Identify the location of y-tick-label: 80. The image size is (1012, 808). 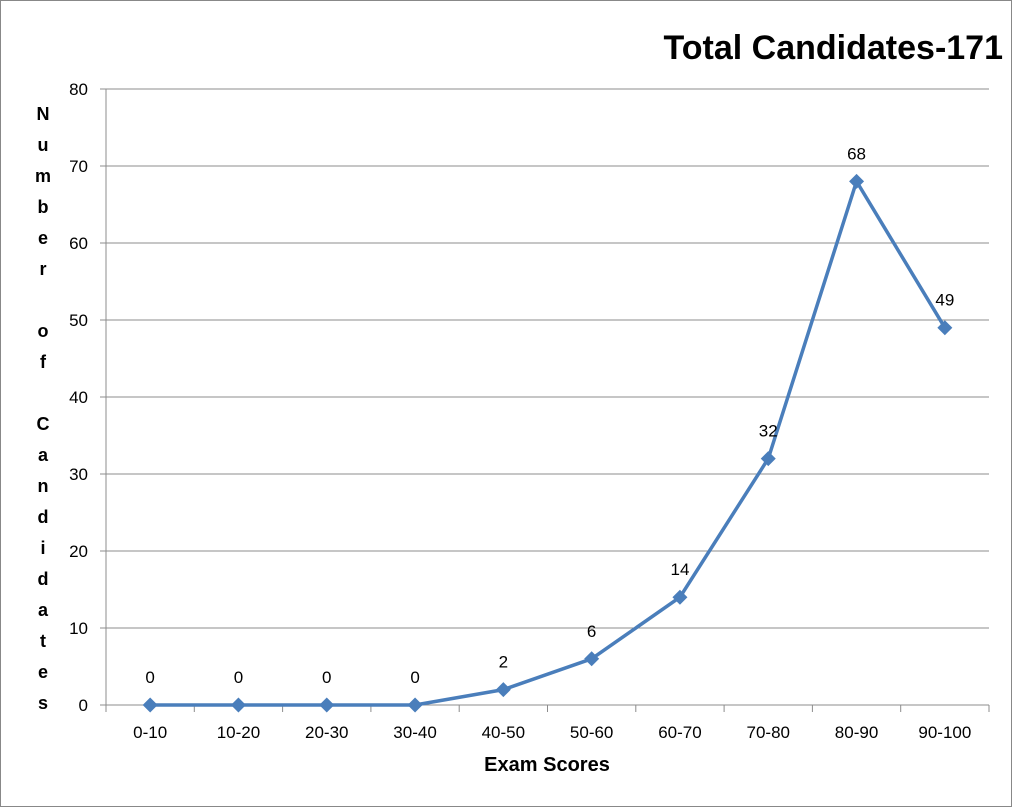
(78, 89).